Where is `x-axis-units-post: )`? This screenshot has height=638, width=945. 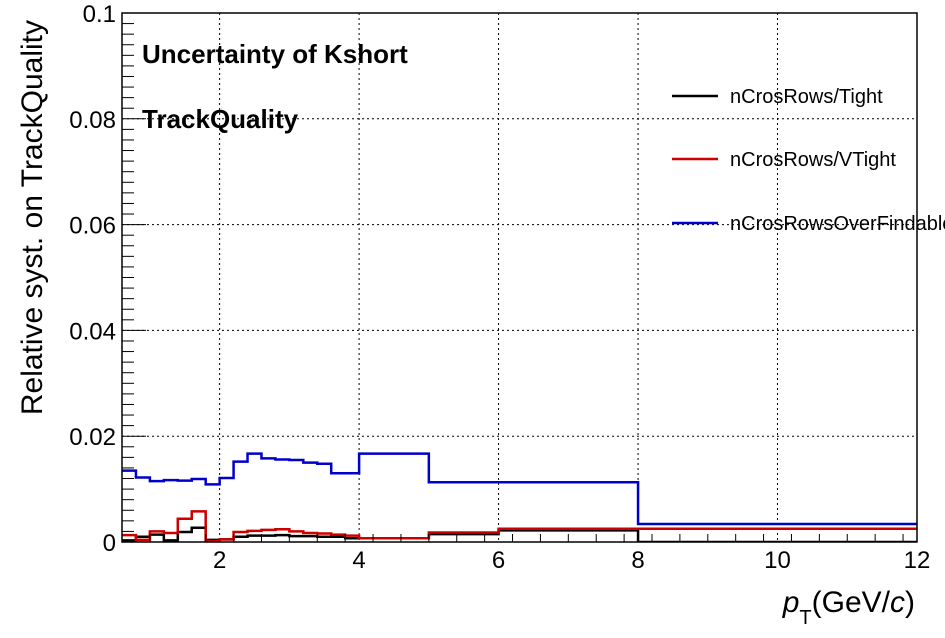 x-axis-units-post: ) is located at coordinates (910, 602).